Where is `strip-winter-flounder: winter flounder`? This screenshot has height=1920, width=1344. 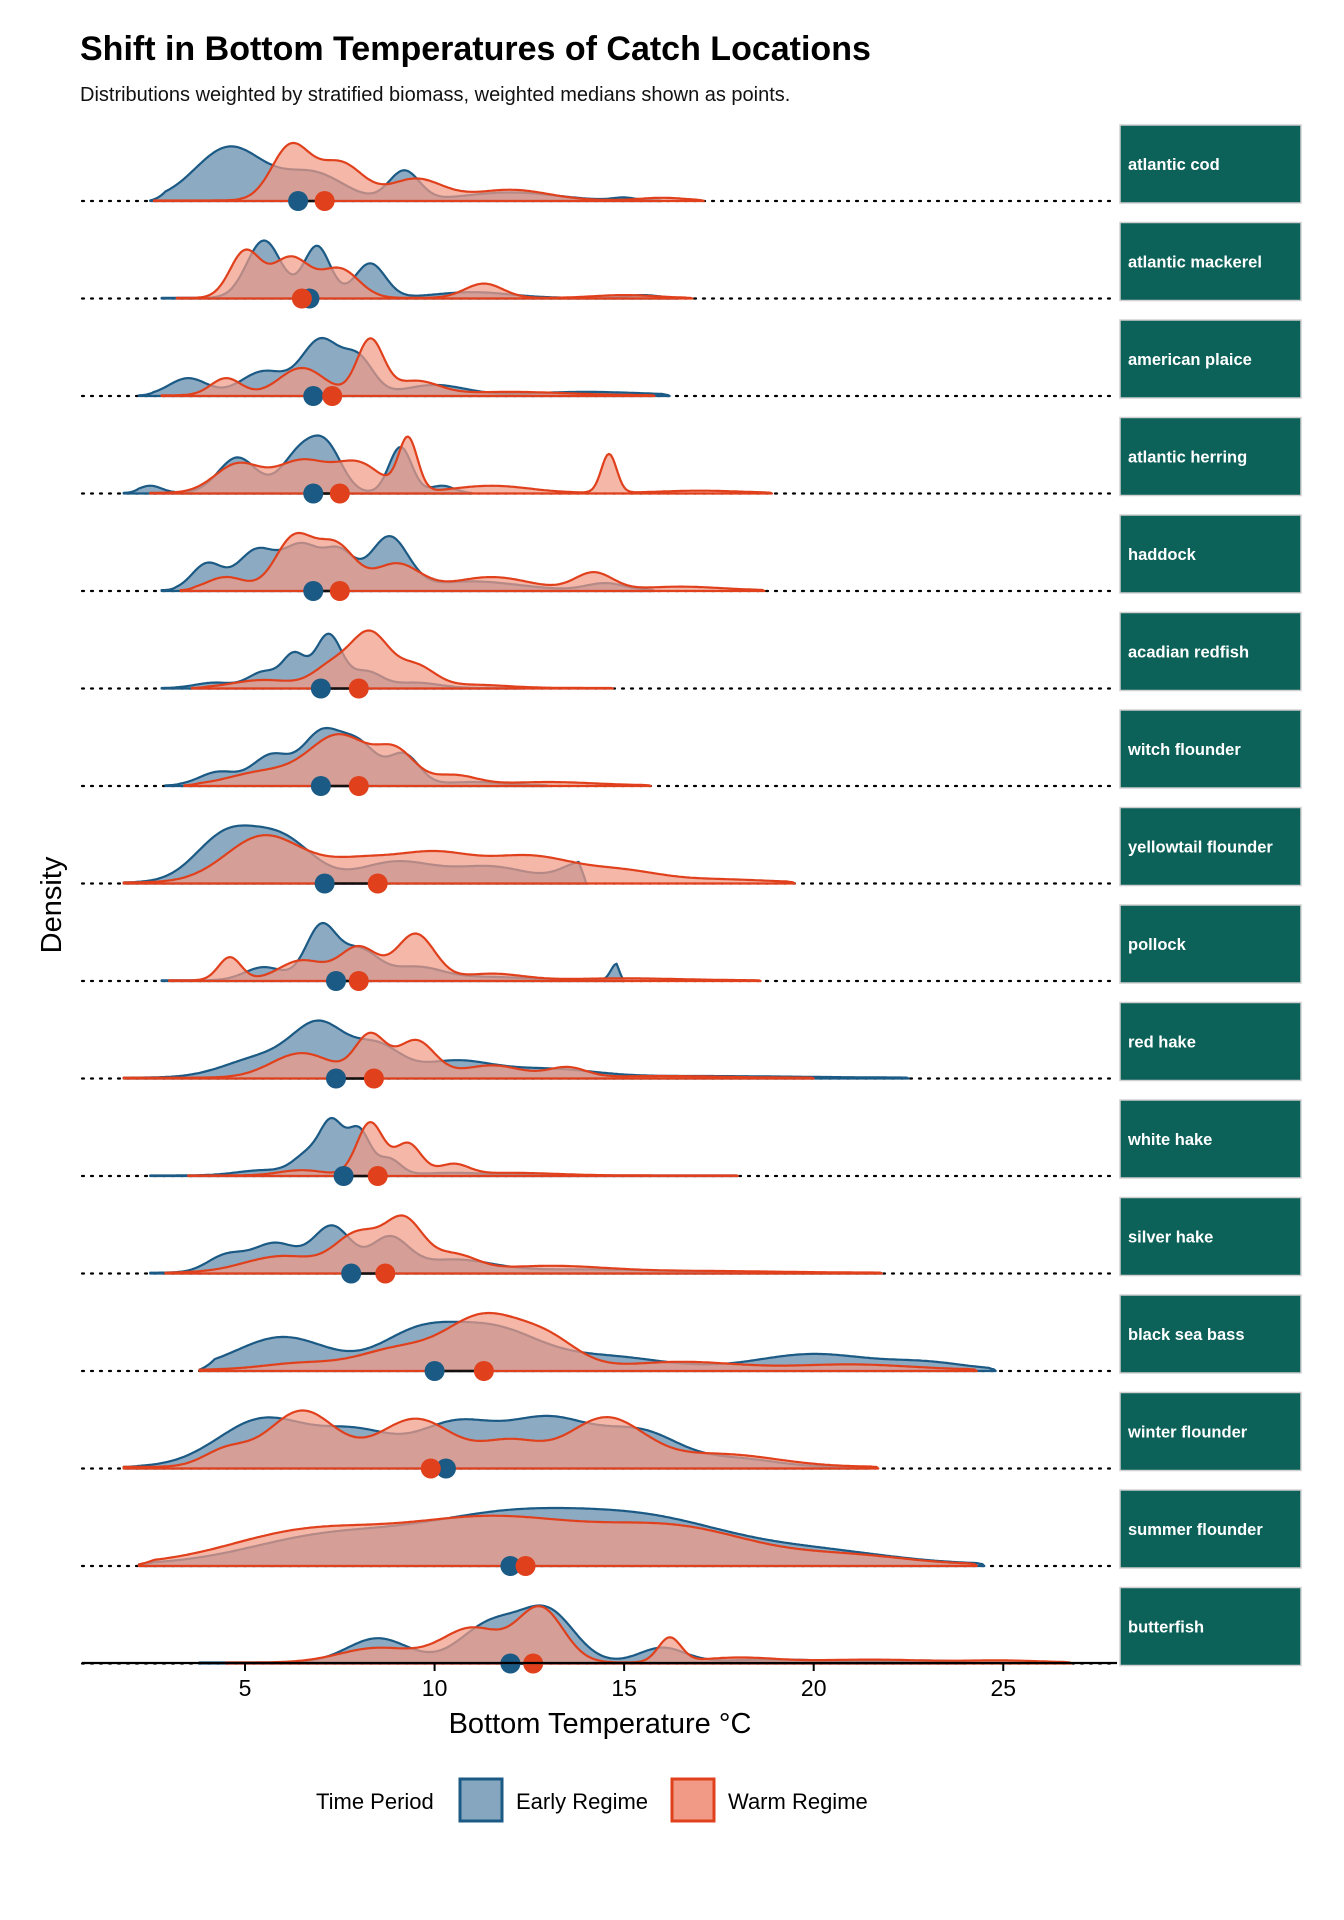 strip-winter-flounder: winter flounder is located at coordinates (1210, 1431).